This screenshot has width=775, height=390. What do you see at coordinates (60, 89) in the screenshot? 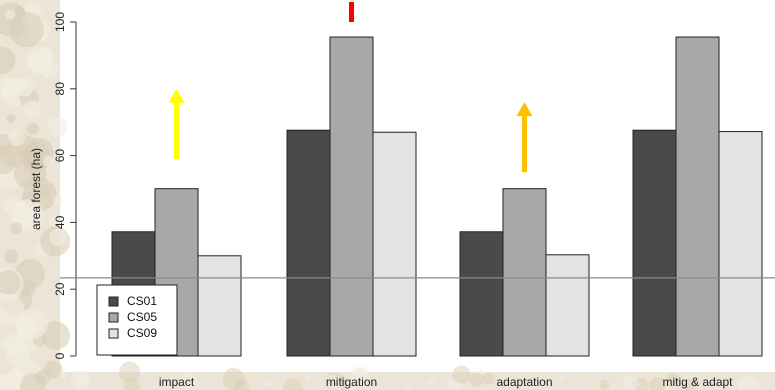
I see `y-tick-label: 80` at bounding box center [60, 89].